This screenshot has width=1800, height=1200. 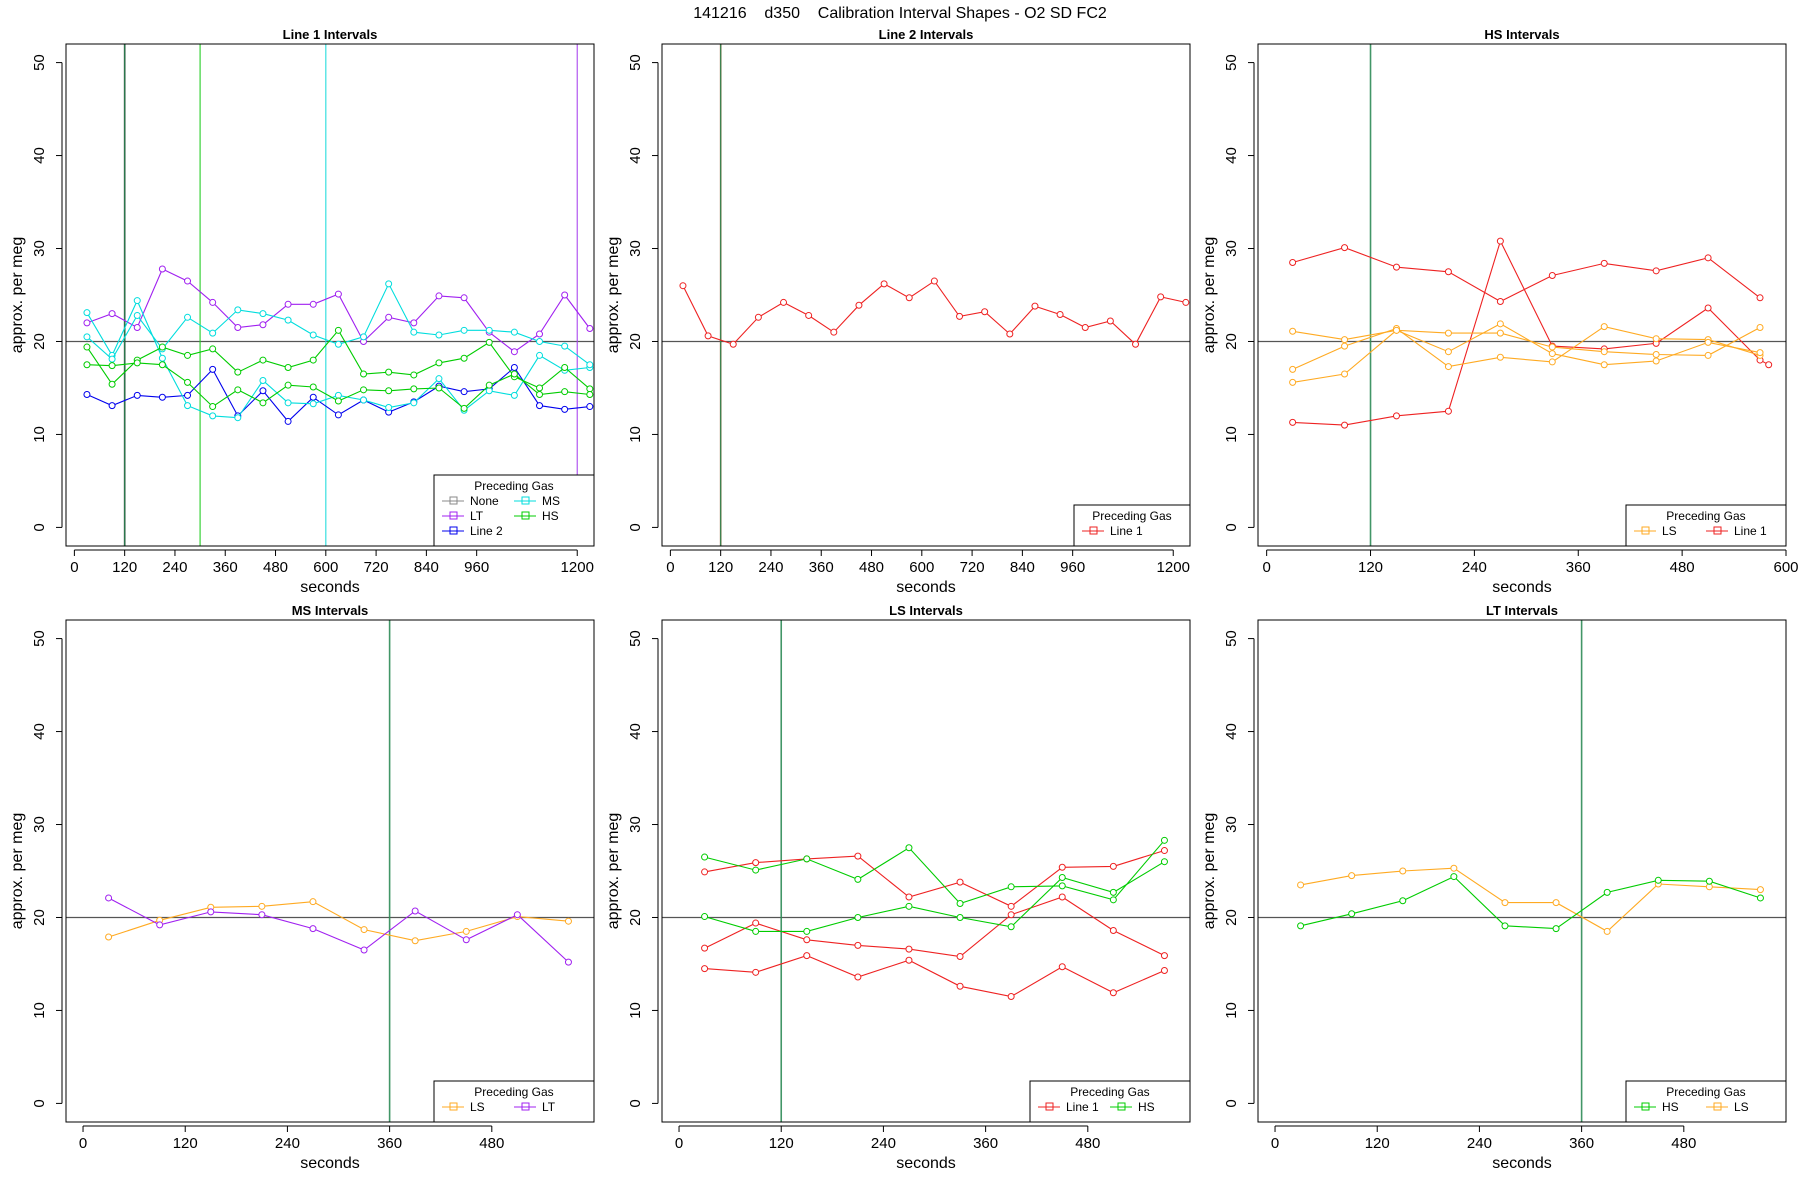 I want to click on legend-label: Line 2, so click(x=486, y=531).